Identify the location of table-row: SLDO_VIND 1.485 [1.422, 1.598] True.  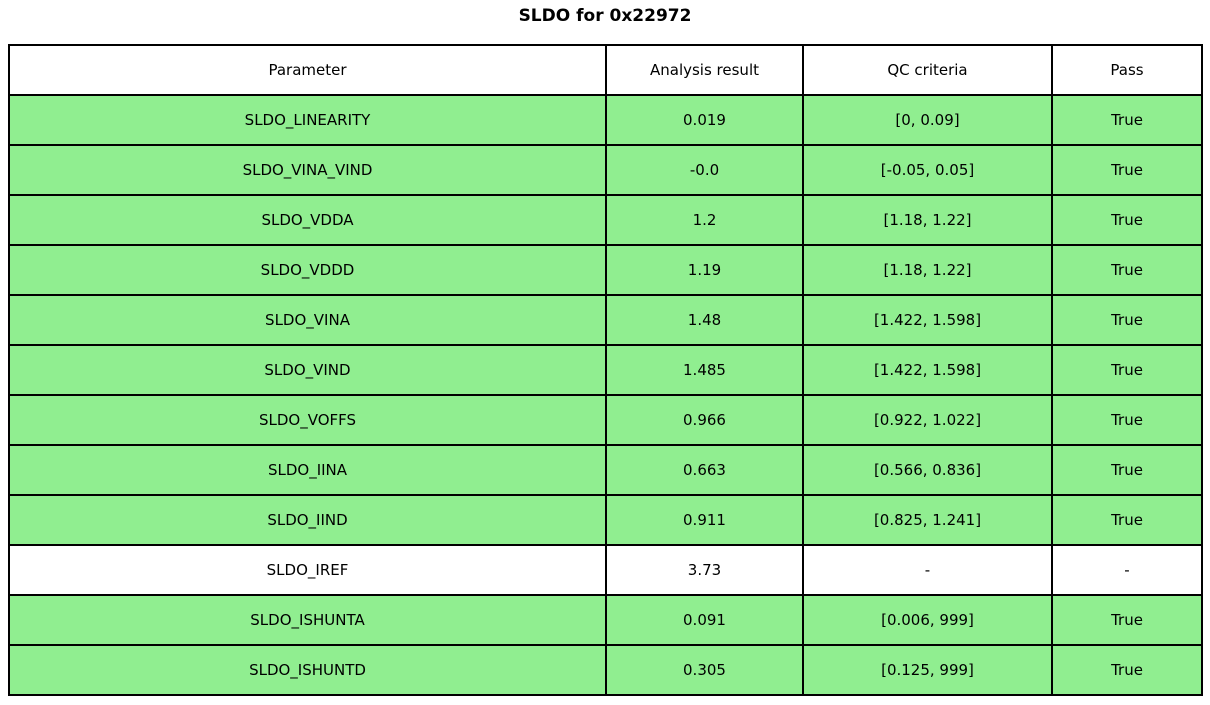
(605, 370).